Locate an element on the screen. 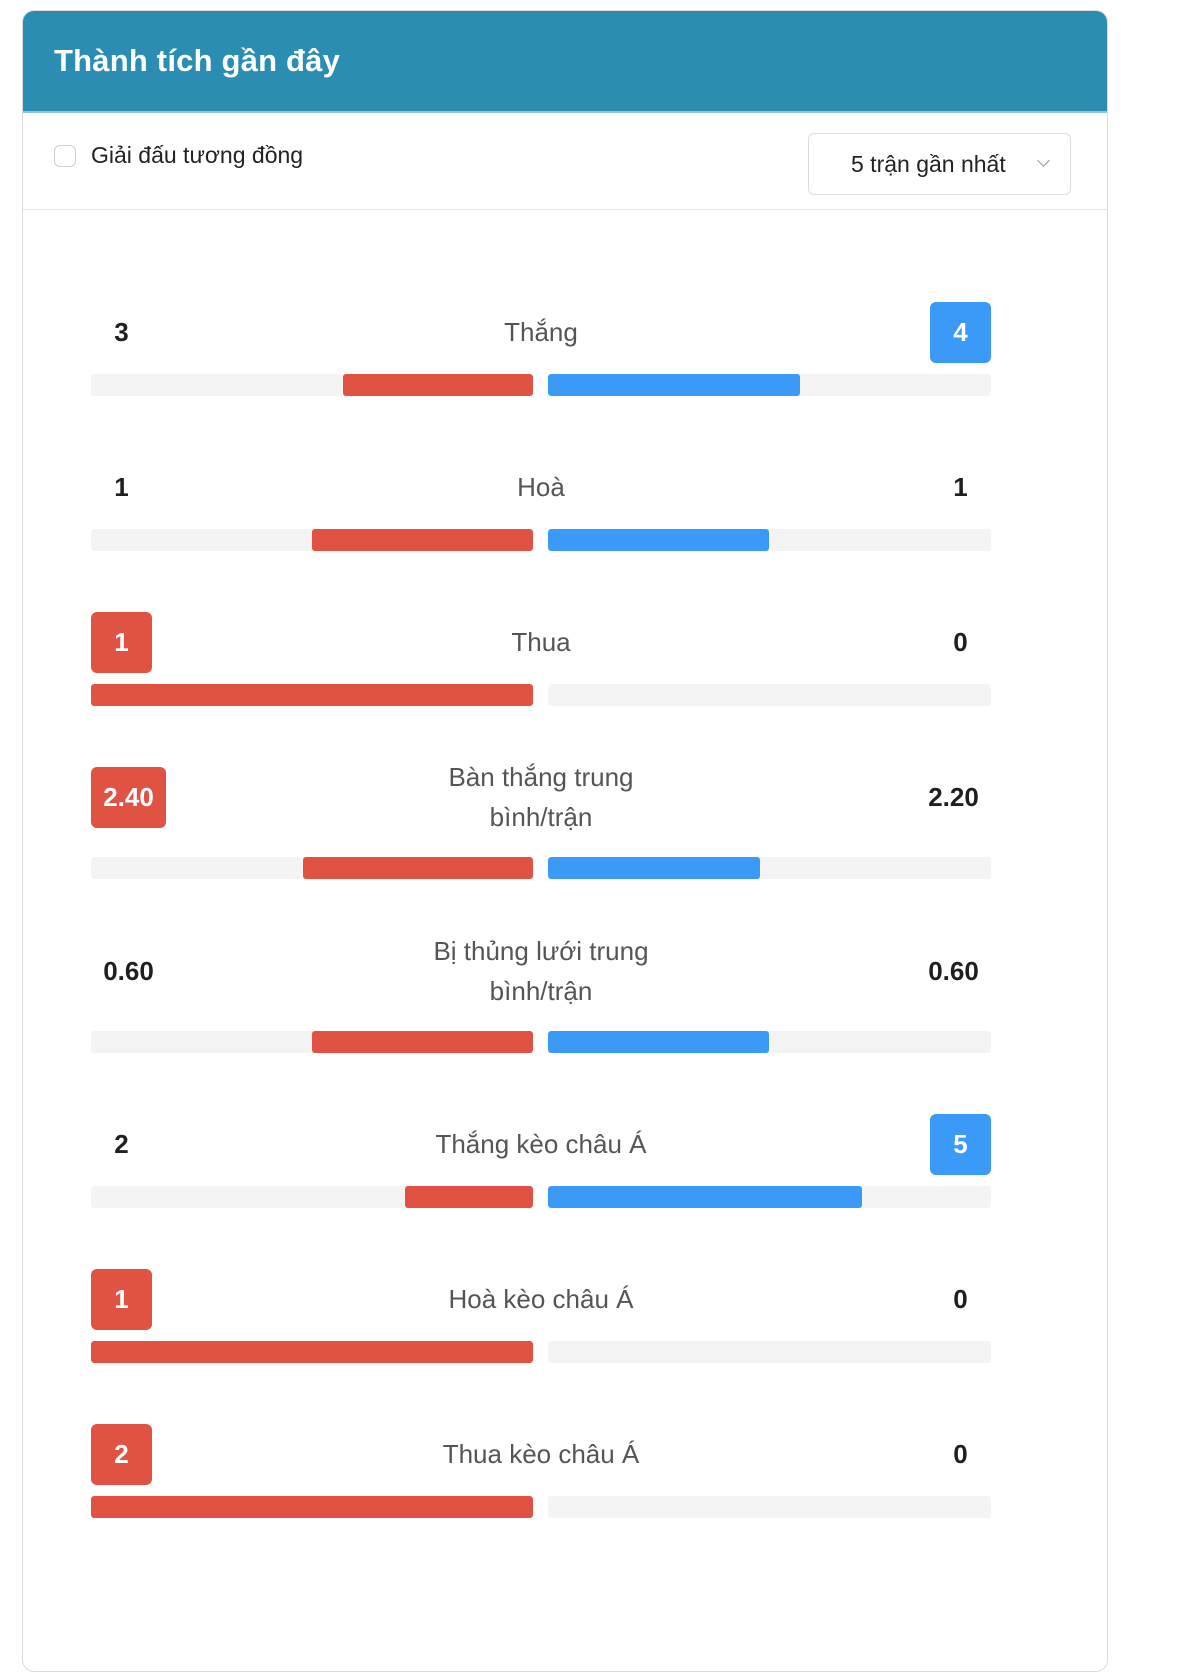  stat-right-value: 1 is located at coordinates (960, 487).